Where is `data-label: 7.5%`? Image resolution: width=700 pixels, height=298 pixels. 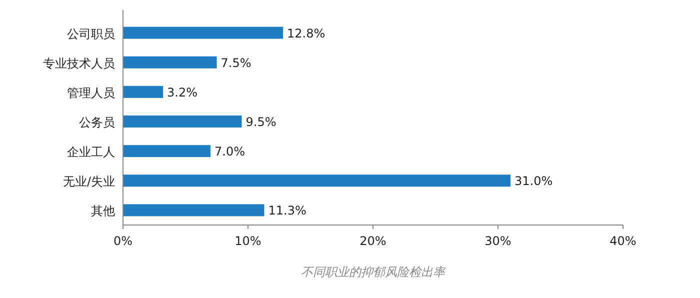 data-label: 7.5% is located at coordinates (236, 63).